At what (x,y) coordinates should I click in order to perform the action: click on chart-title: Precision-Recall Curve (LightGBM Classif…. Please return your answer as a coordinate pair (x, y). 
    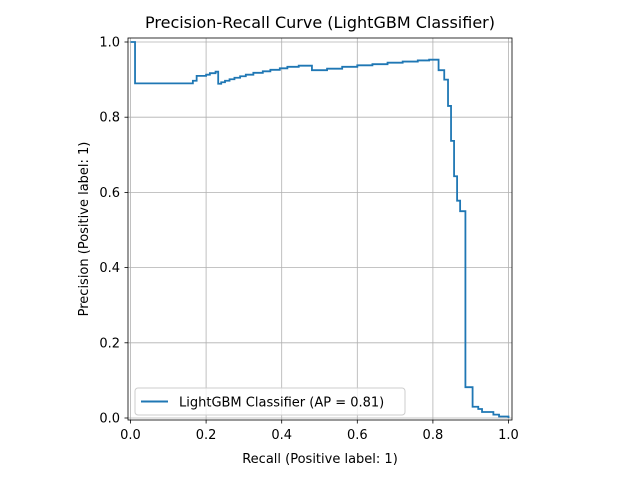
    Looking at the image, I should click on (320, 22).